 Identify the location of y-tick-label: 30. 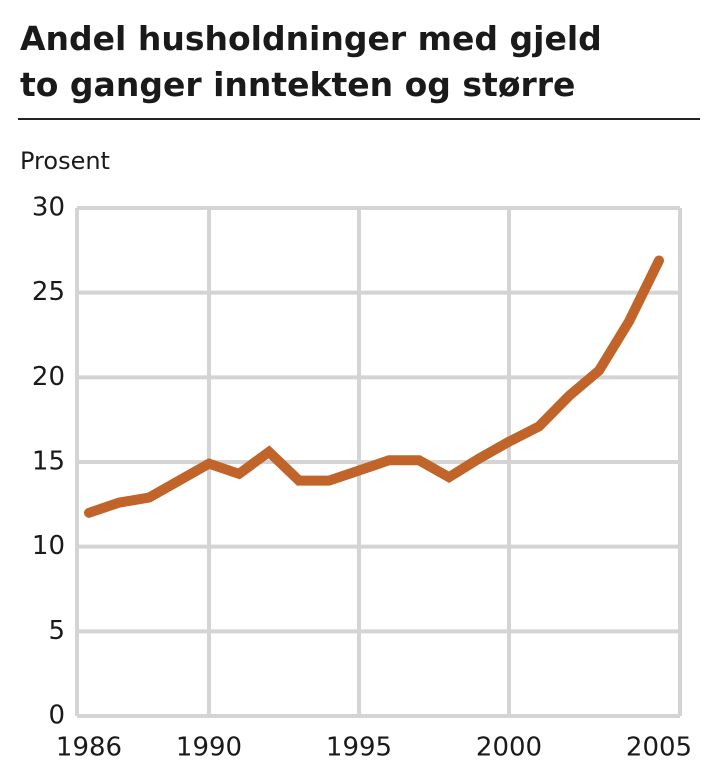
(48, 208).